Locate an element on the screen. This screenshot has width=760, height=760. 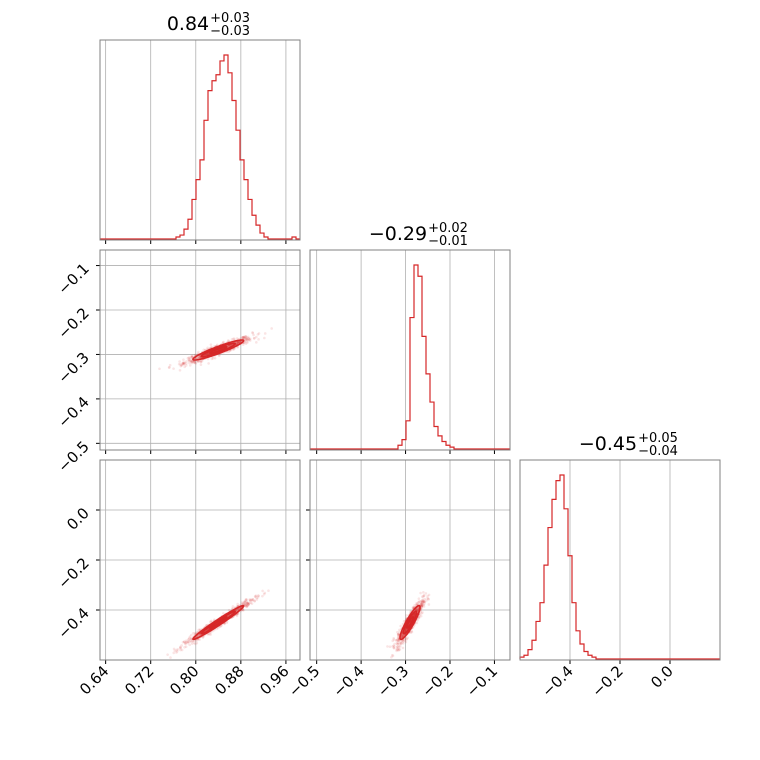
y-tick-label: −0.5 is located at coordinates (73, 456).